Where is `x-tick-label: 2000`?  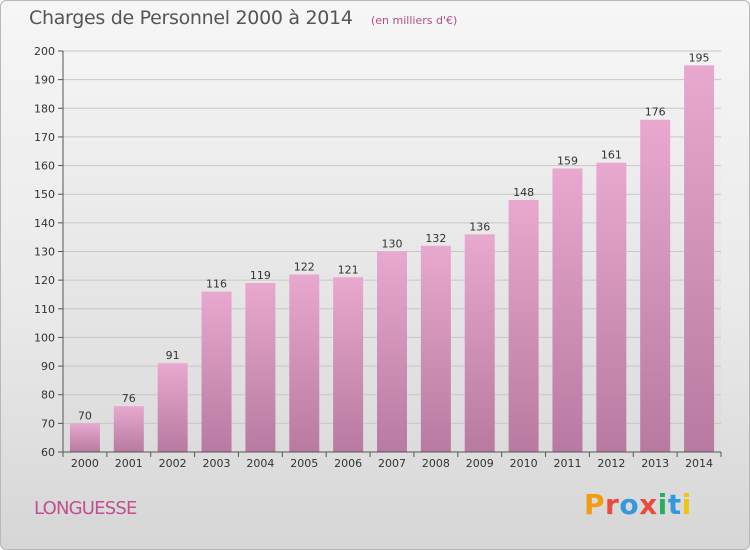
x-tick-label: 2000 is located at coordinates (85, 463).